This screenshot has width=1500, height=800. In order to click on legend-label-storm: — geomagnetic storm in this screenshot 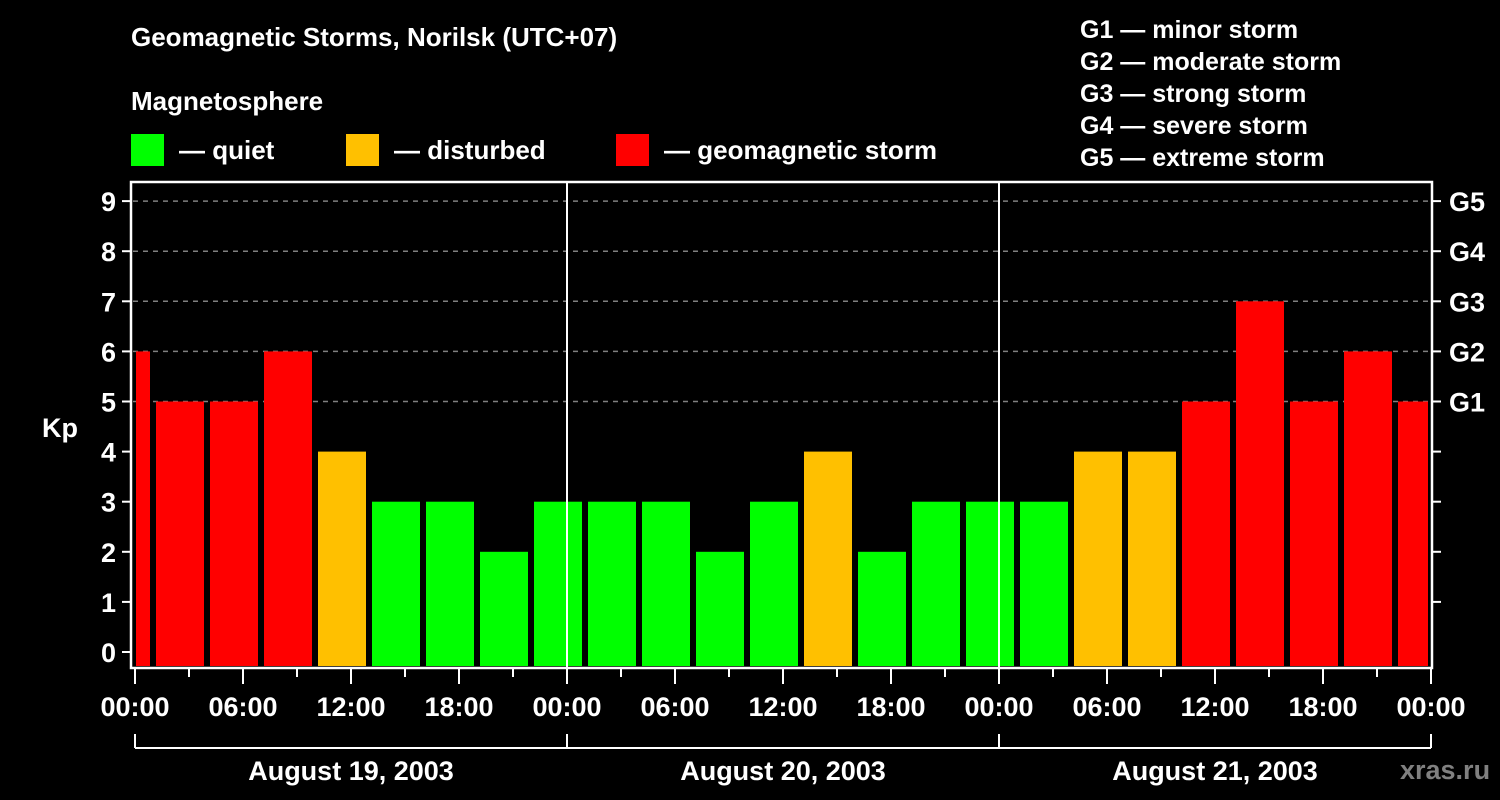, I will do `click(801, 149)`.